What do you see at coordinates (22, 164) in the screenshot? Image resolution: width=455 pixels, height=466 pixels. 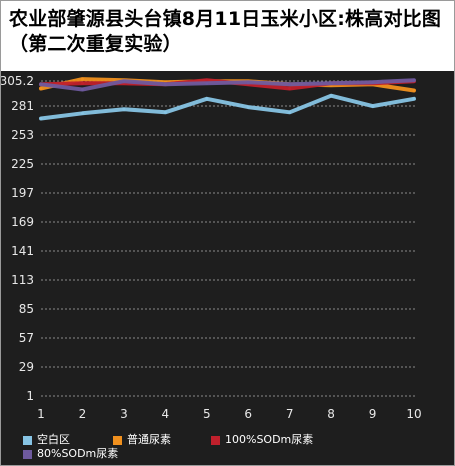 I see `y-tick-label: 225` at bounding box center [22, 164].